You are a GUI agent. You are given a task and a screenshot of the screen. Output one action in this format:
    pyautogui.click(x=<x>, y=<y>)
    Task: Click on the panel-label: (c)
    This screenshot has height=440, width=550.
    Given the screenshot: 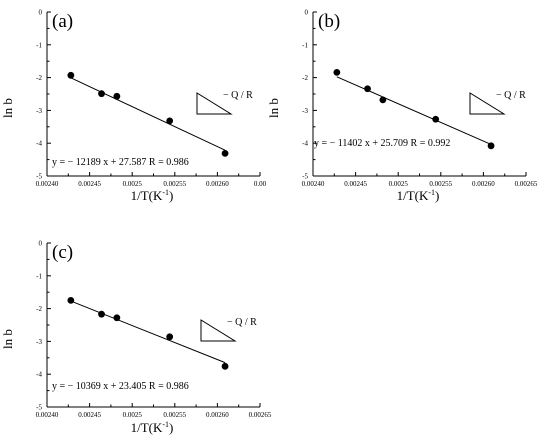 What is the action you would take?
    pyautogui.click(x=62, y=252)
    